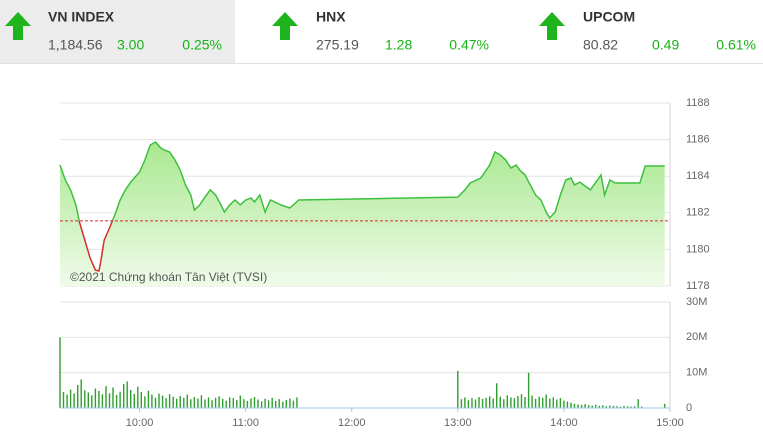 The height and width of the screenshot is (445, 763). I want to click on x-tick-label: 14:00, so click(564, 423).